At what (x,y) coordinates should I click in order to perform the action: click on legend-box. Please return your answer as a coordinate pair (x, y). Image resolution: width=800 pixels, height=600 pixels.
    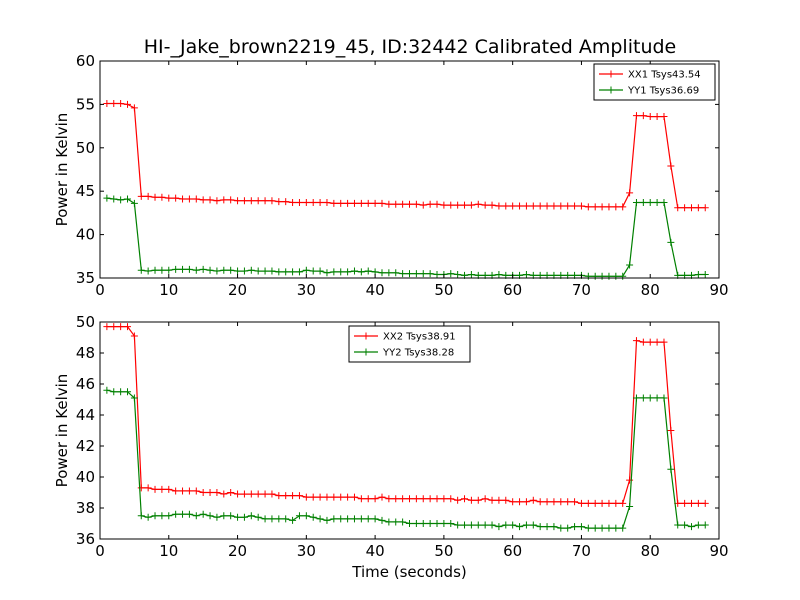
    Looking at the image, I should click on (654, 82).